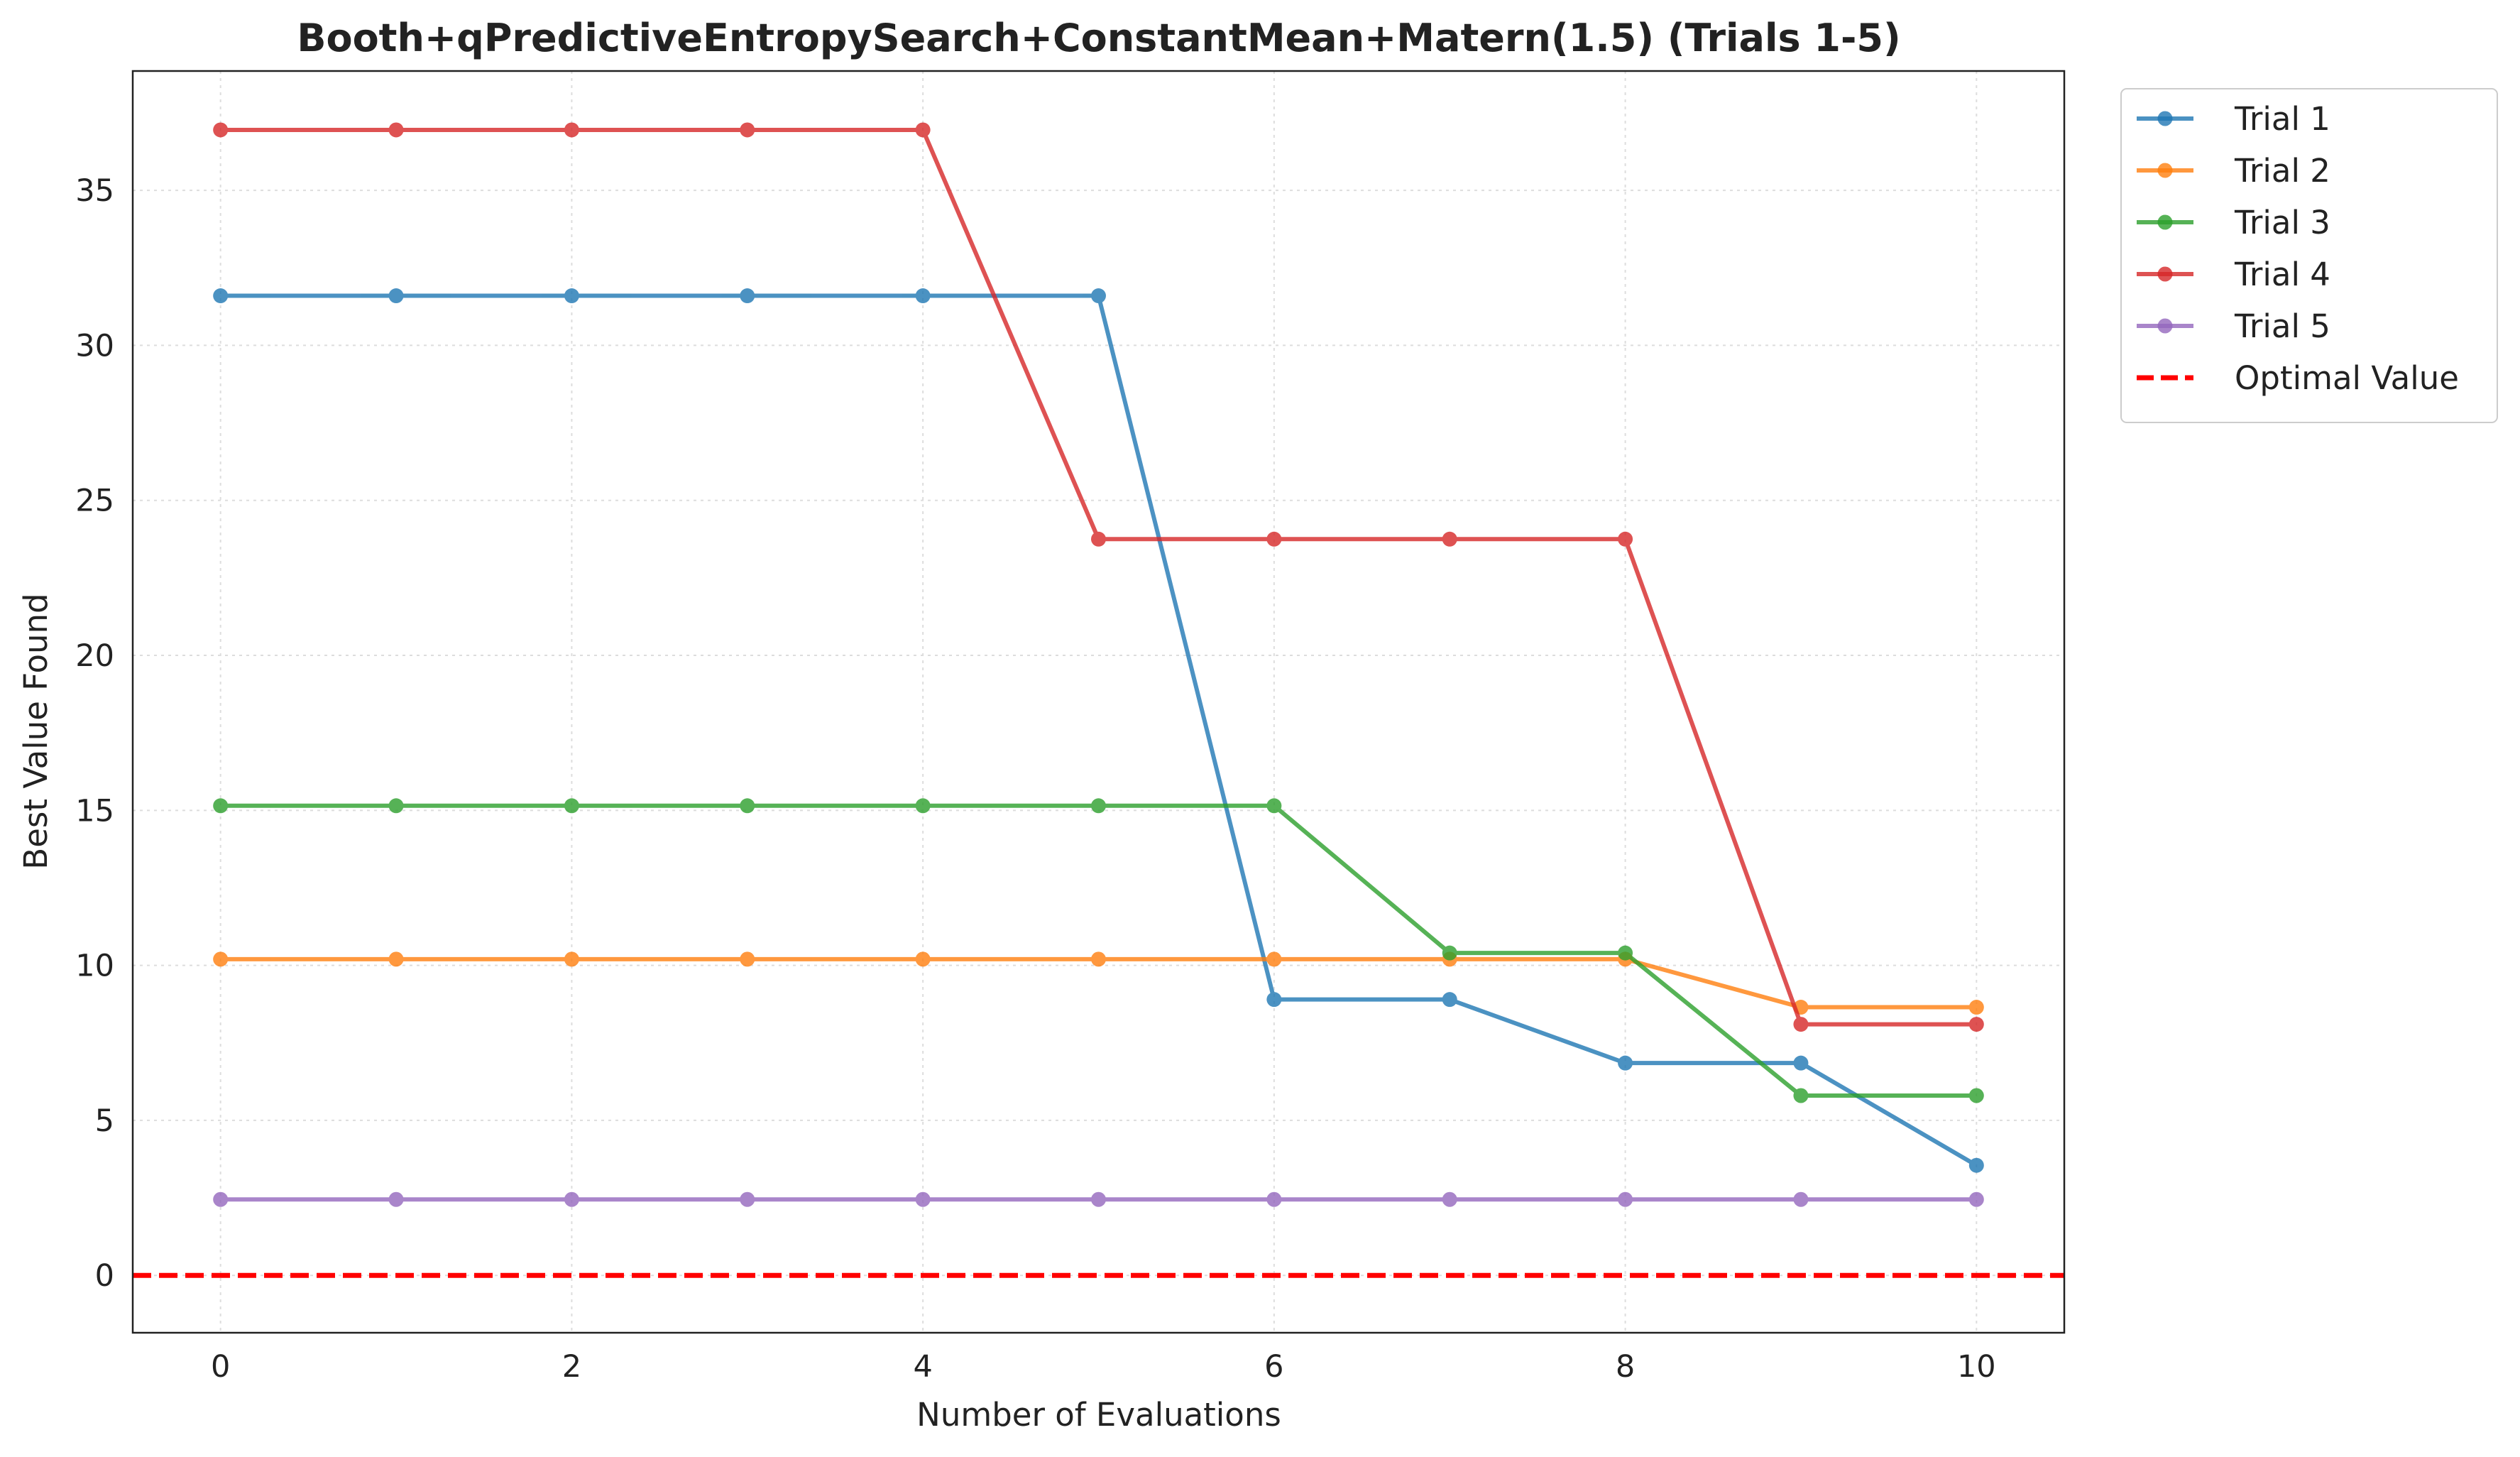 This screenshot has height=1457, width=2520. What do you see at coordinates (105, 1276) in the screenshot?
I see `y-tick-label: 0` at bounding box center [105, 1276].